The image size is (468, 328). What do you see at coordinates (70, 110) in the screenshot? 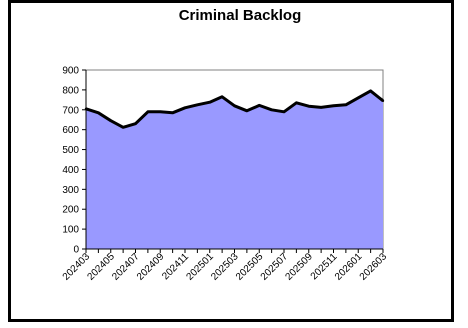
I see `y-tick-label: 700` at bounding box center [70, 110].